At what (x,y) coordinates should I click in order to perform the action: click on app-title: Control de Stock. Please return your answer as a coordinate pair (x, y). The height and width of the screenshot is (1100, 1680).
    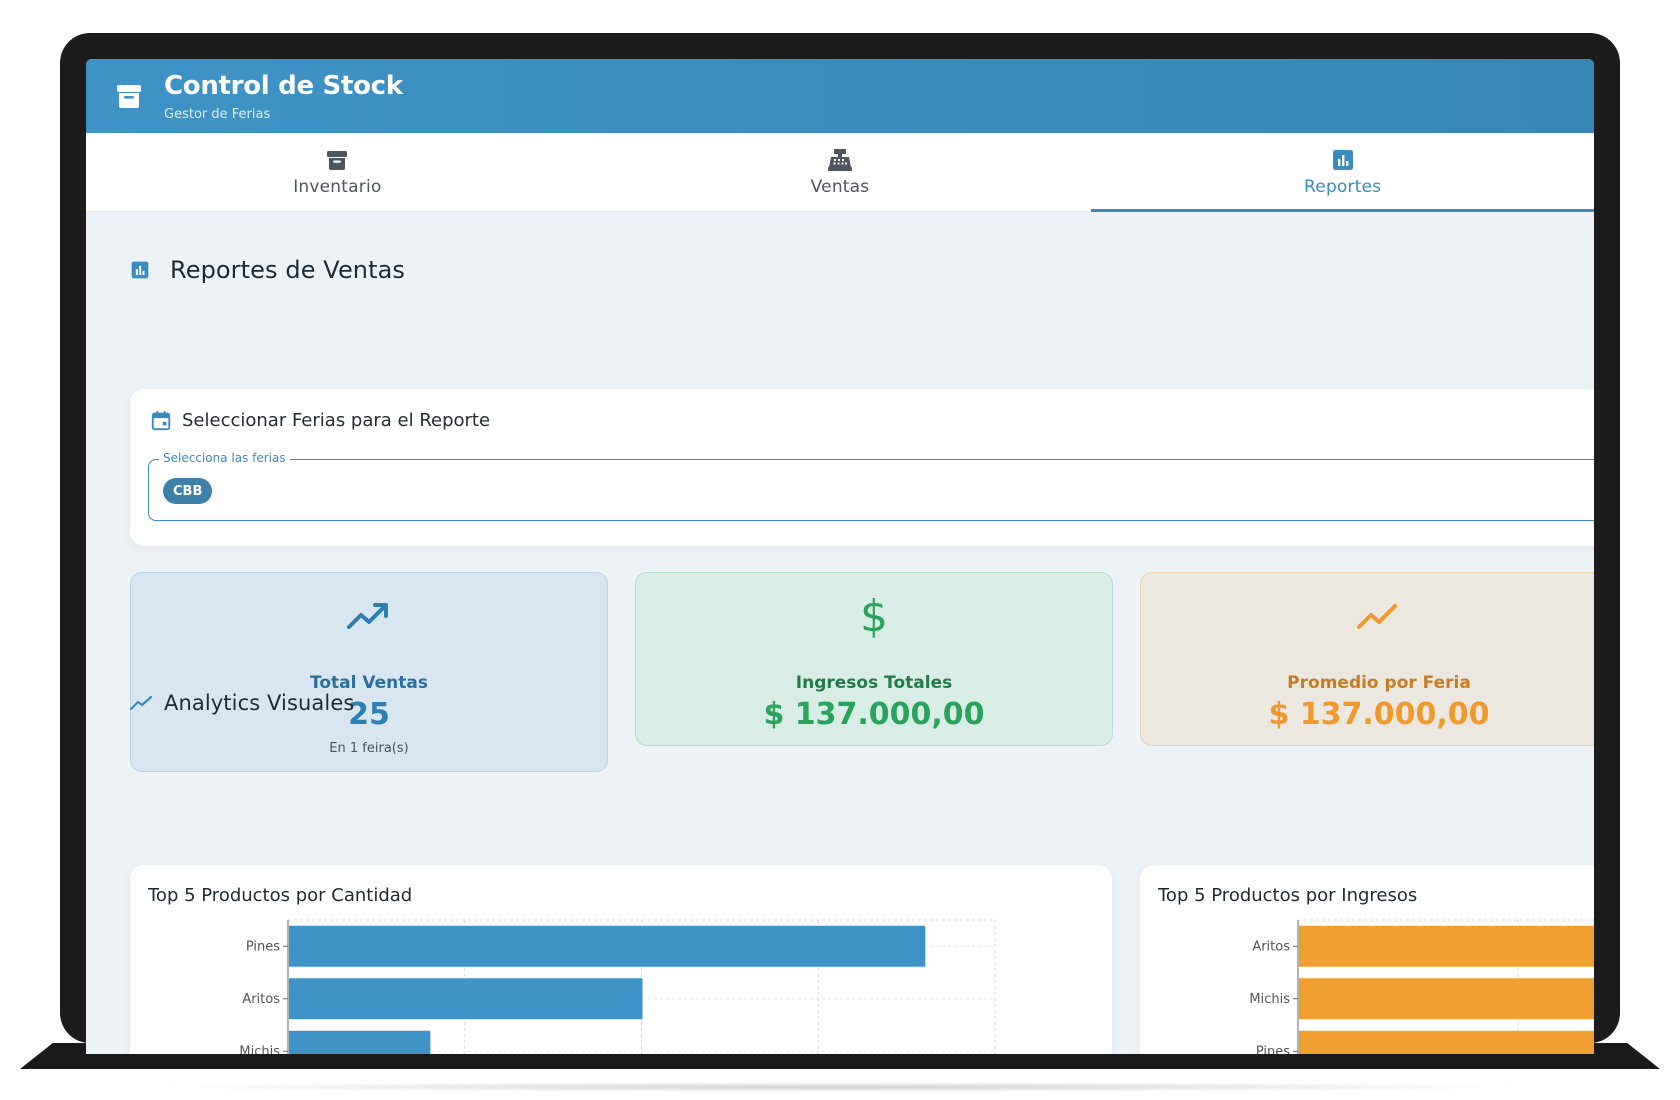
    Looking at the image, I should click on (283, 85).